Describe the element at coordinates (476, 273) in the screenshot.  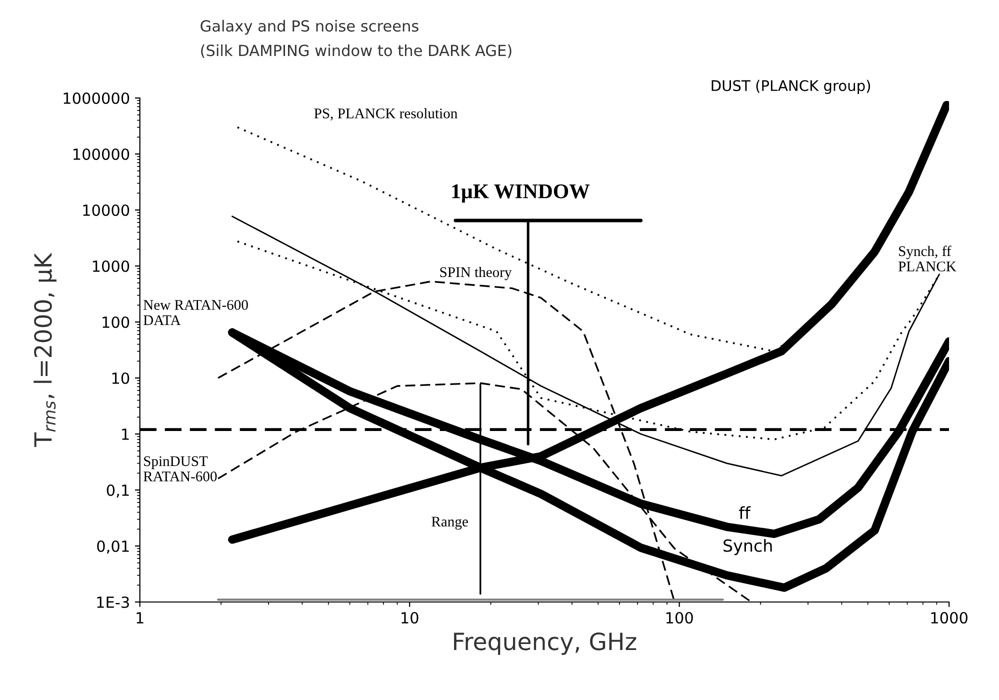
I see `annotation: SPIN theory` at that location.